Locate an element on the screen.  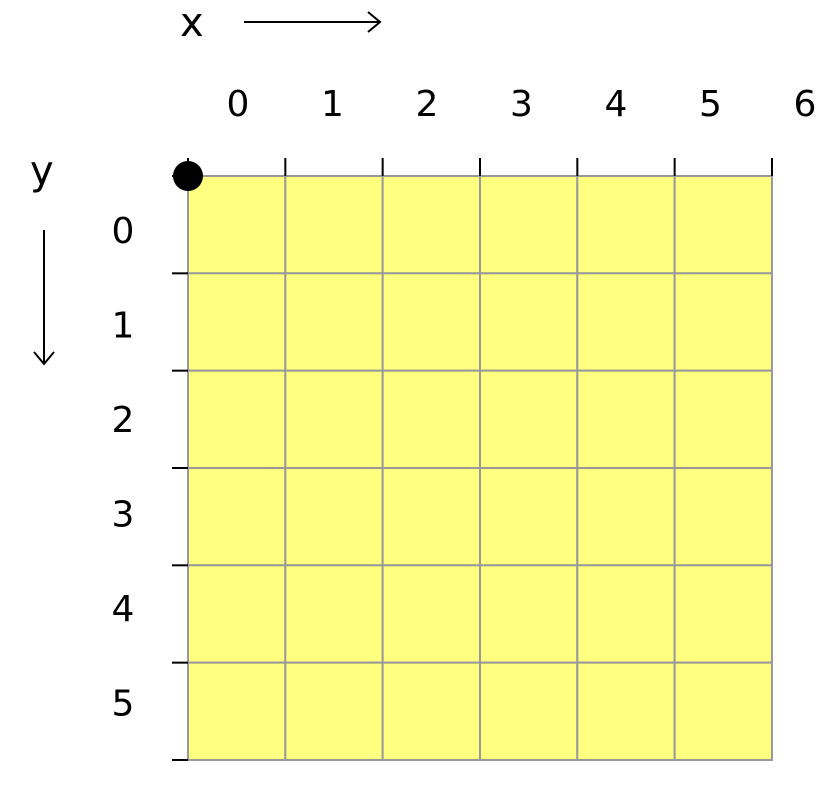
x-tick-label: 2 is located at coordinates (427, 104).